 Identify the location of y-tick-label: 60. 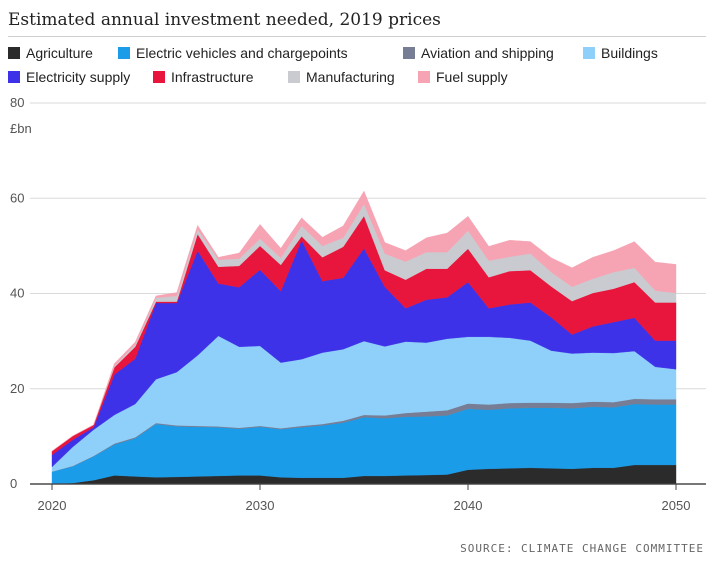
(17, 197).